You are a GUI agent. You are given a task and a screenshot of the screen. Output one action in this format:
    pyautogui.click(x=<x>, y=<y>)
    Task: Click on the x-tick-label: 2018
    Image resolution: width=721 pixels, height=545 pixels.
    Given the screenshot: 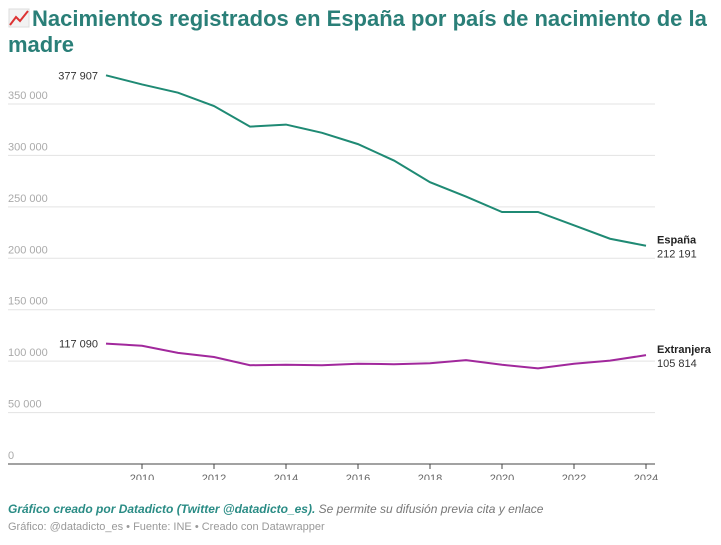 What is the action you would take?
    pyautogui.click(x=430, y=476)
    